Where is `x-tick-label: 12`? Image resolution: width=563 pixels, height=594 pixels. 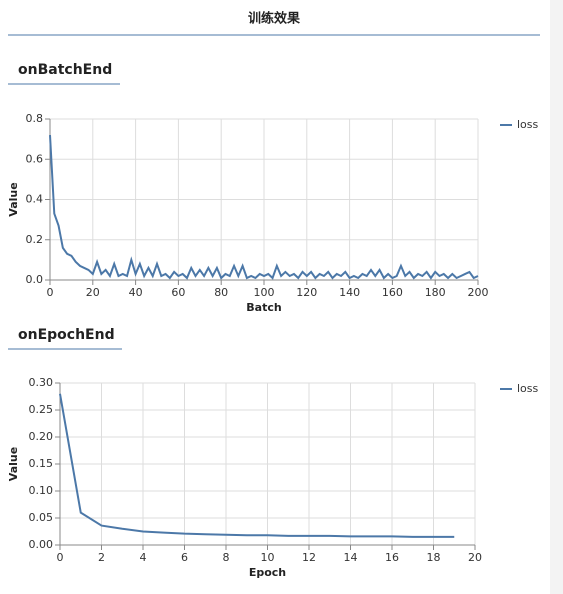 x-tick-label: 12 is located at coordinates (309, 557).